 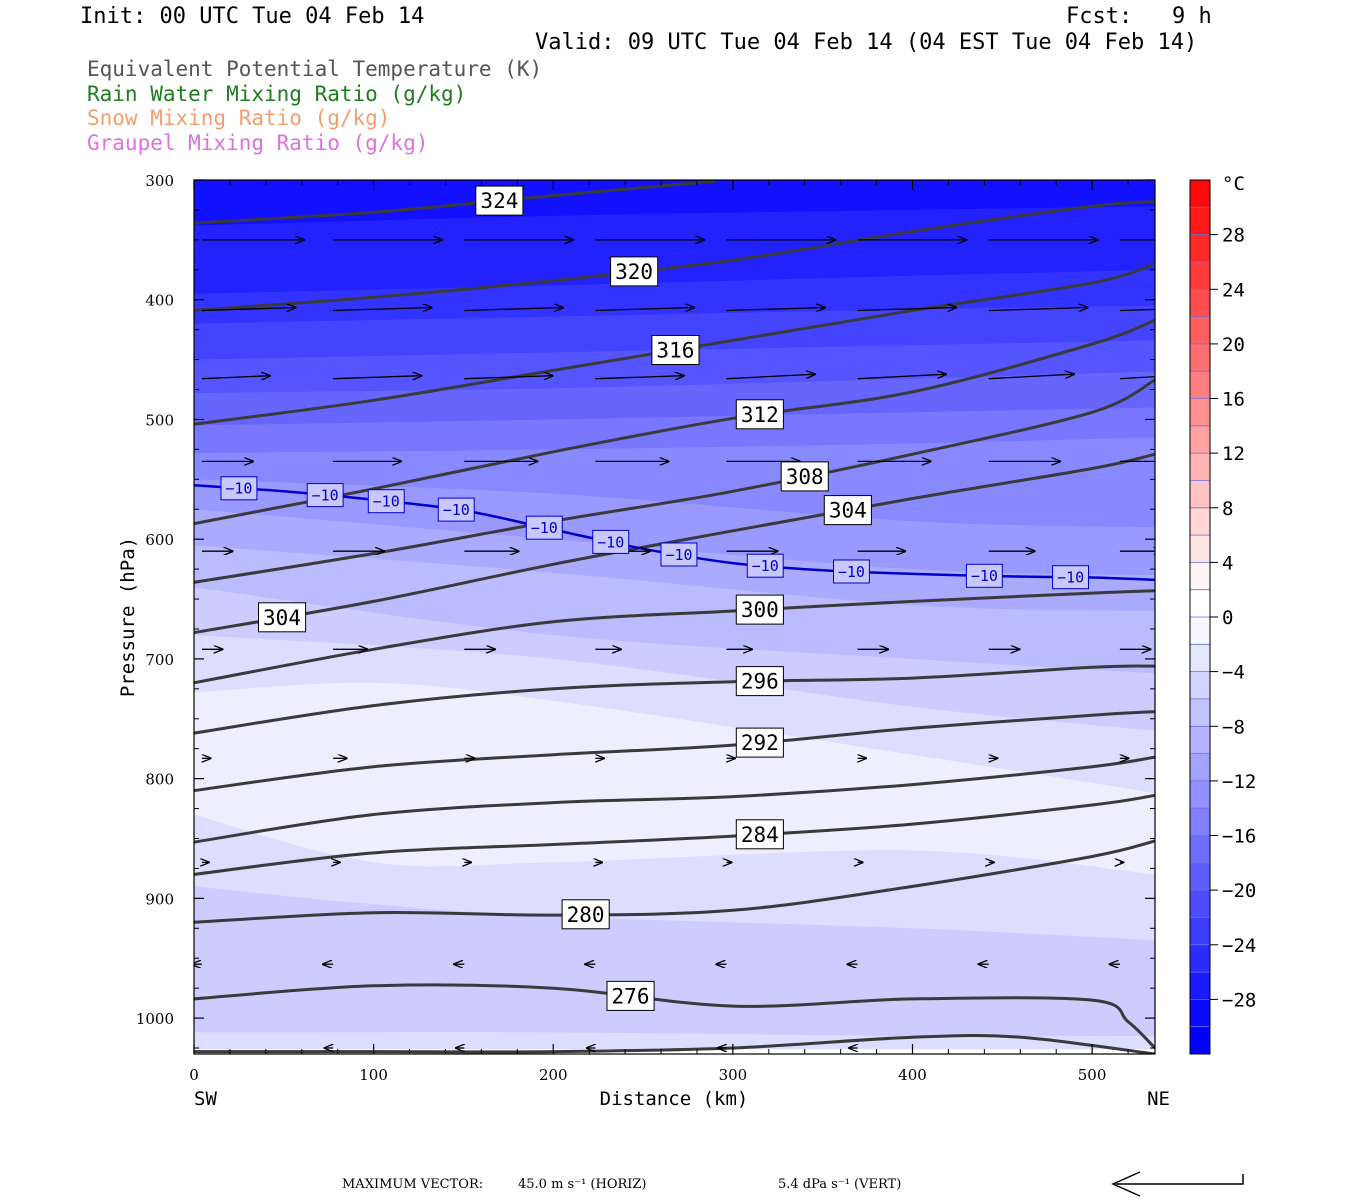 What do you see at coordinates (1239, 891) in the screenshot?
I see `colorbar-tick-label: −20` at bounding box center [1239, 891].